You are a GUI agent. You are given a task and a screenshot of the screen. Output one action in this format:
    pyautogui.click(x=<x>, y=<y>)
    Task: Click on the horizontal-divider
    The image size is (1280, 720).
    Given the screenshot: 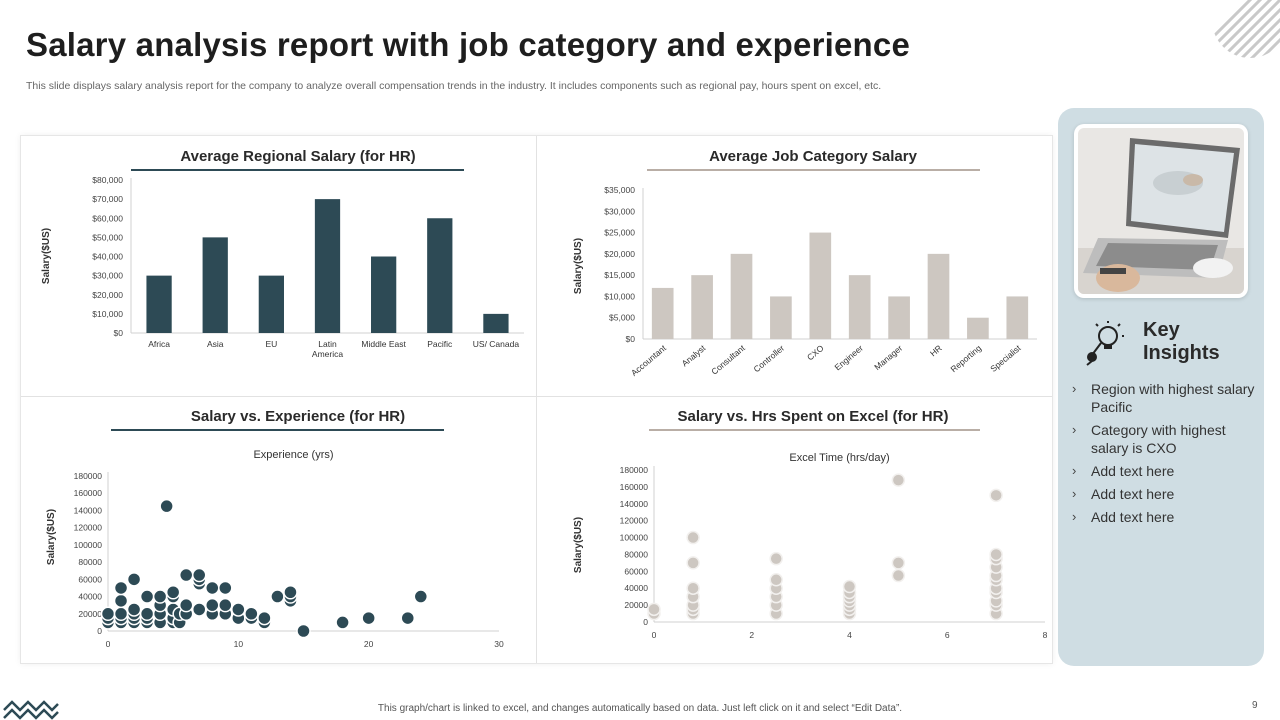 What is the action you would take?
    pyautogui.click(x=536, y=396)
    